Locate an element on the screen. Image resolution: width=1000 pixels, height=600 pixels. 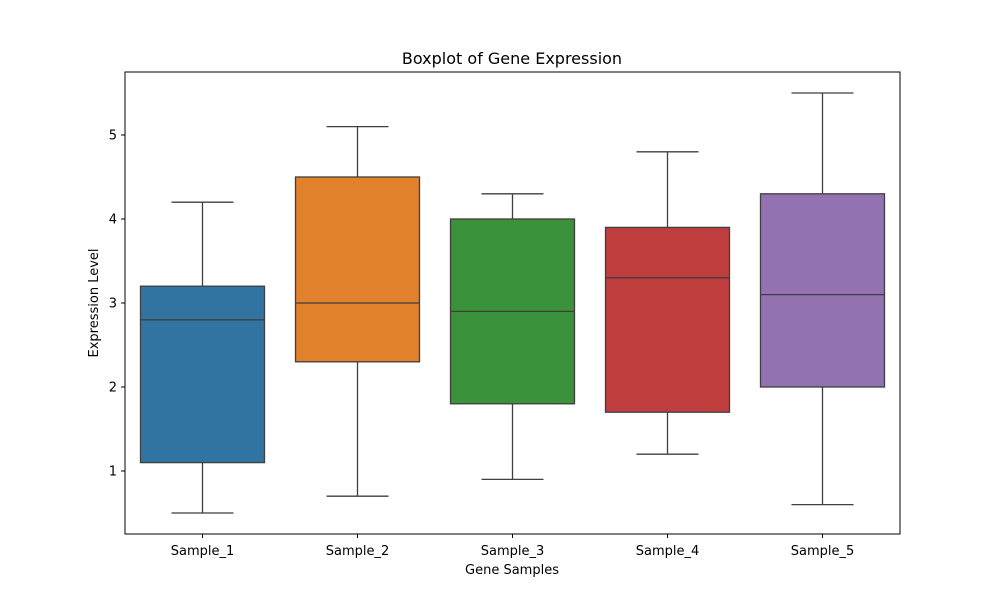
y-tick-label: 3 is located at coordinates (113, 304).